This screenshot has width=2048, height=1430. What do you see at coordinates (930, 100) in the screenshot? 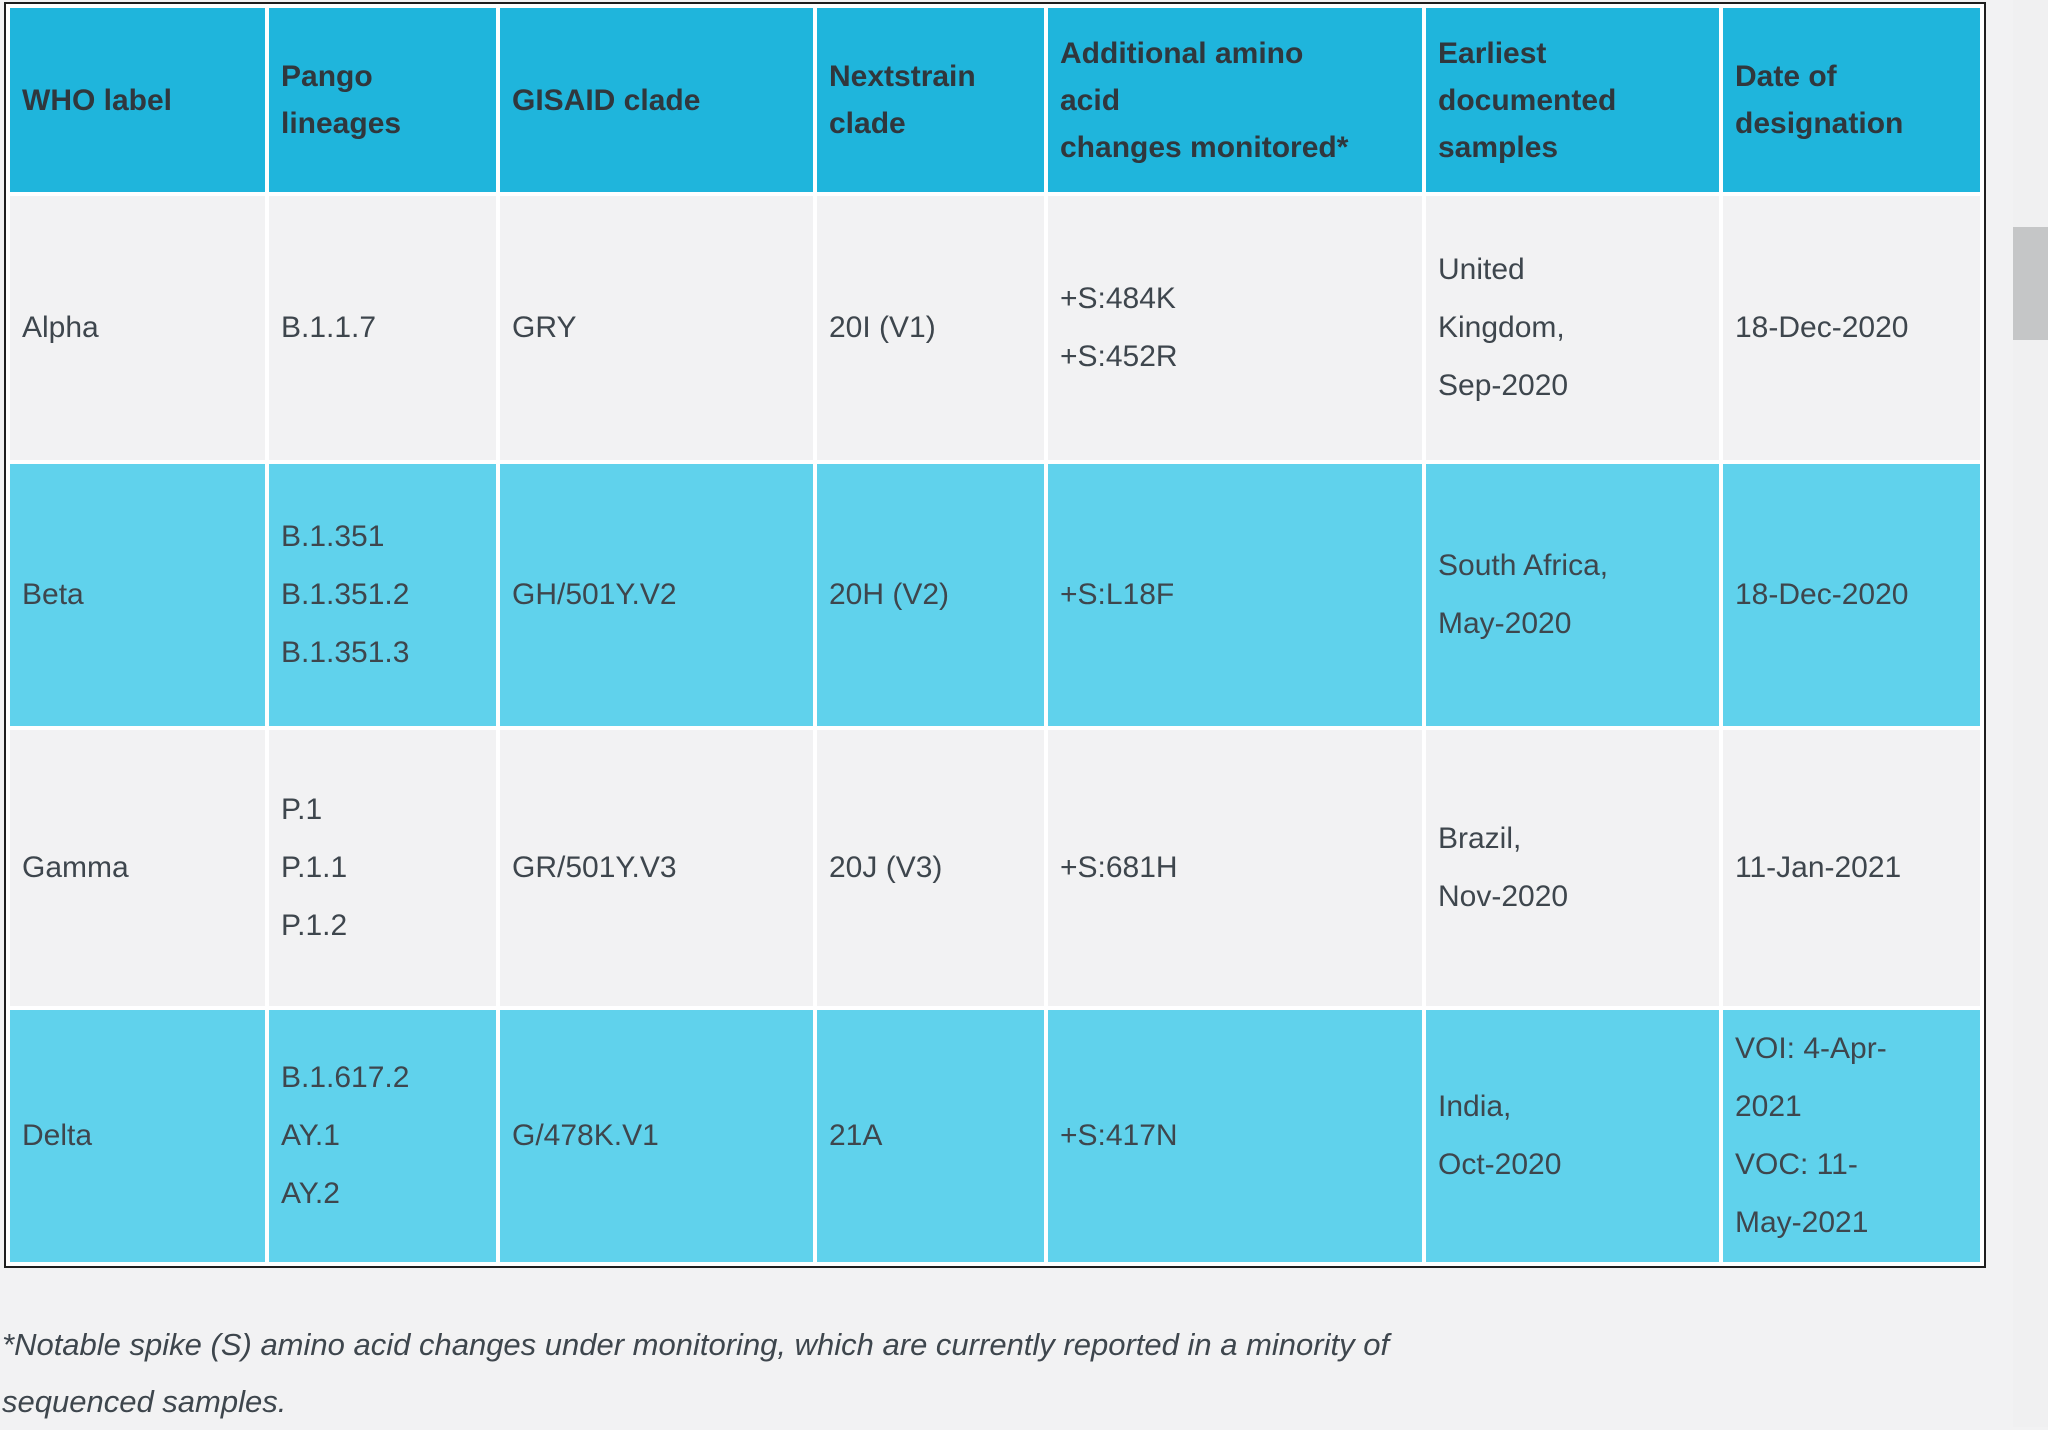
I see `column-header-nextstrain-clade: Nextstrain clade` at bounding box center [930, 100].